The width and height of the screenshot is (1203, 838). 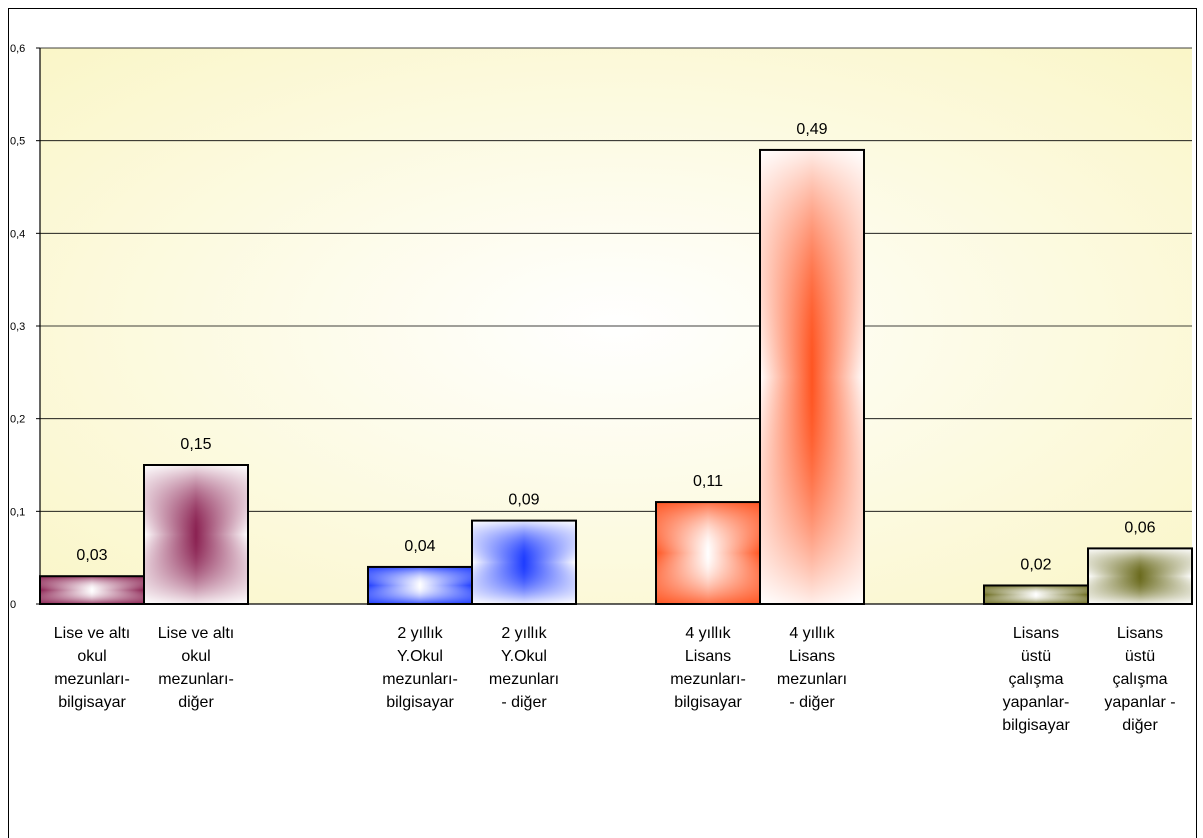 I want to click on data-label: 0,11, so click(x=708, y=481).